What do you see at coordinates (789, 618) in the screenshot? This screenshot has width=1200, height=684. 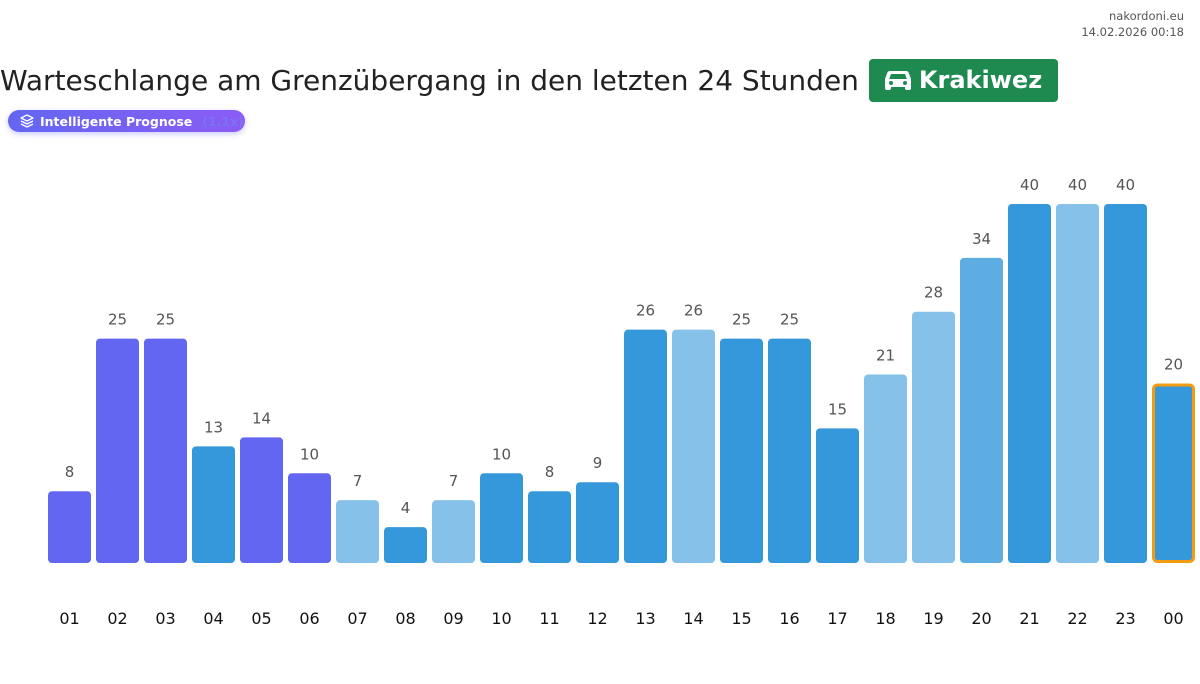 I see `x-tick-label: 16` at bounding box center [789, 618].